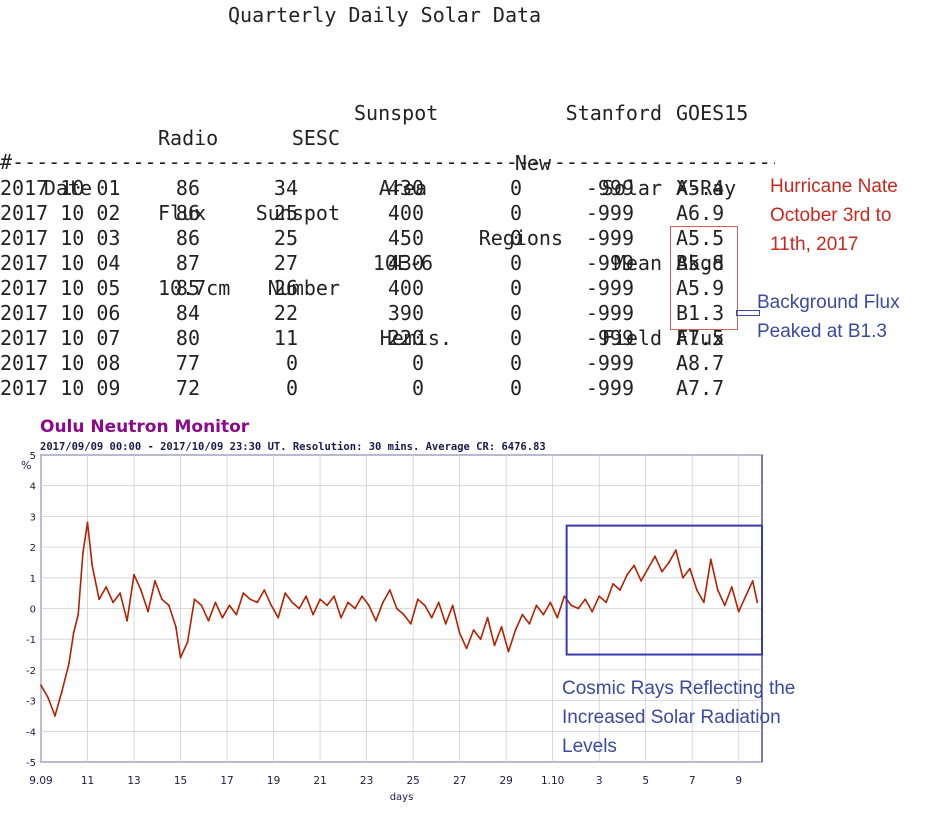 This screenshot has height=822, width=928. I want to click on table-row: 2017 10 02 86 25 400 0 -999 A6.9, so click(380, 213).